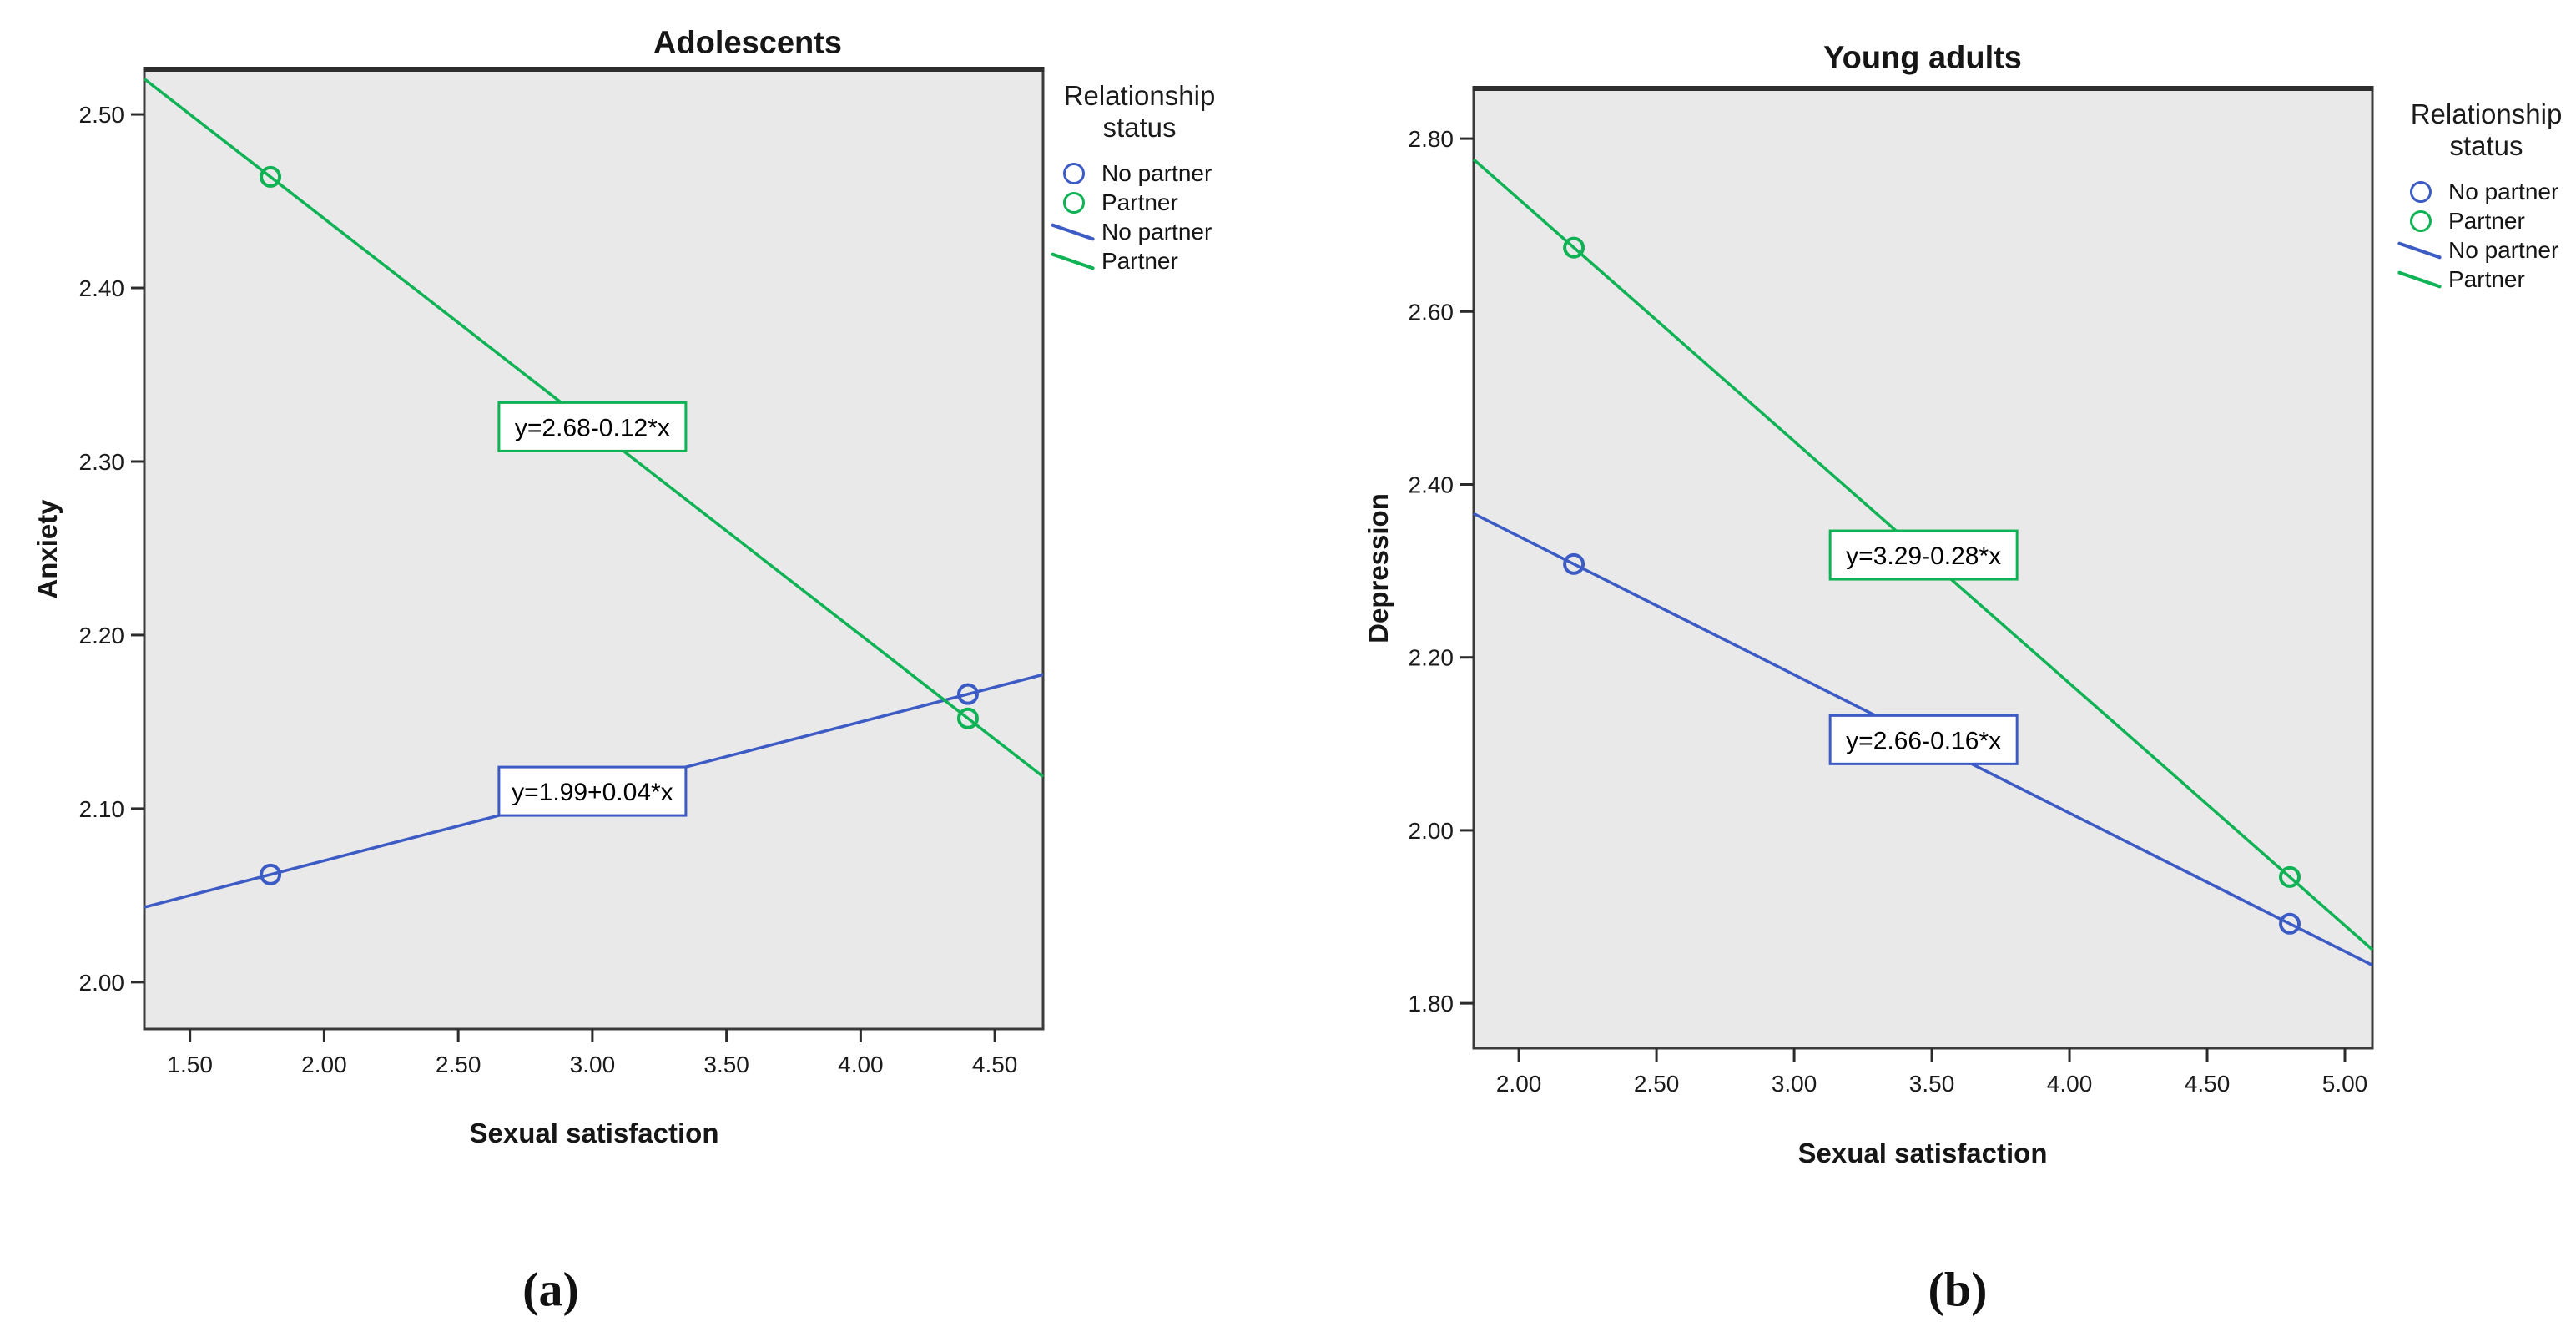 This screenshot has width=2576, height=1337. What do you see at coordinates (1923, 58) in the screenshot?
I see `chart-title-young-adults: Young adults` at bounding box center [1923, 58].